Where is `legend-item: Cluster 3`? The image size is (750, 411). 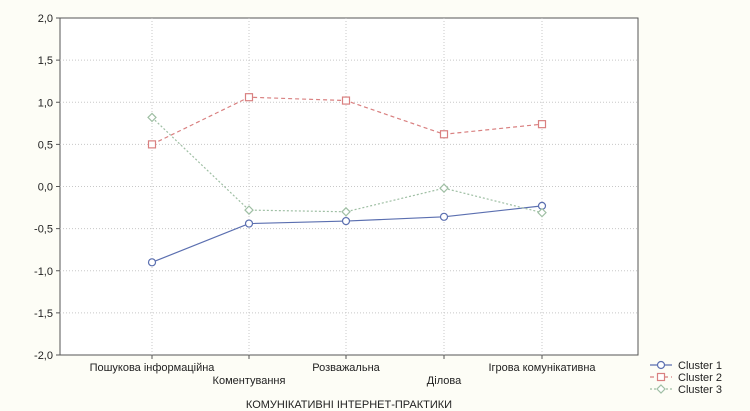 legend-item: Cluster 3 is located at coordinates (686, 390).